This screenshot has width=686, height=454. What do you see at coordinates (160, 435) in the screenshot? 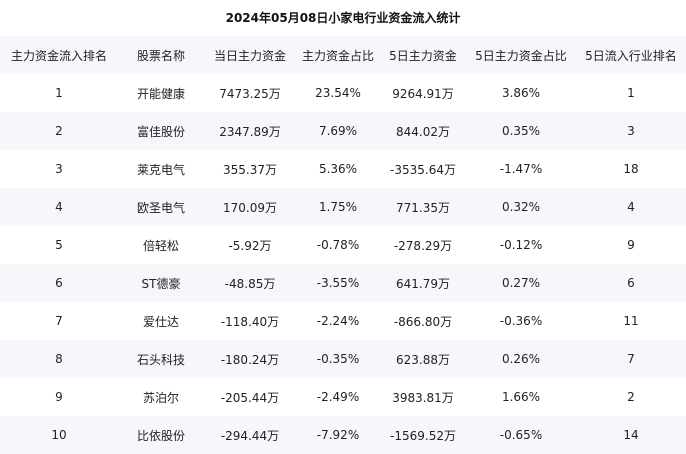
I see `cell-stock-name: 比依股份` at bounding box center [160, 435].